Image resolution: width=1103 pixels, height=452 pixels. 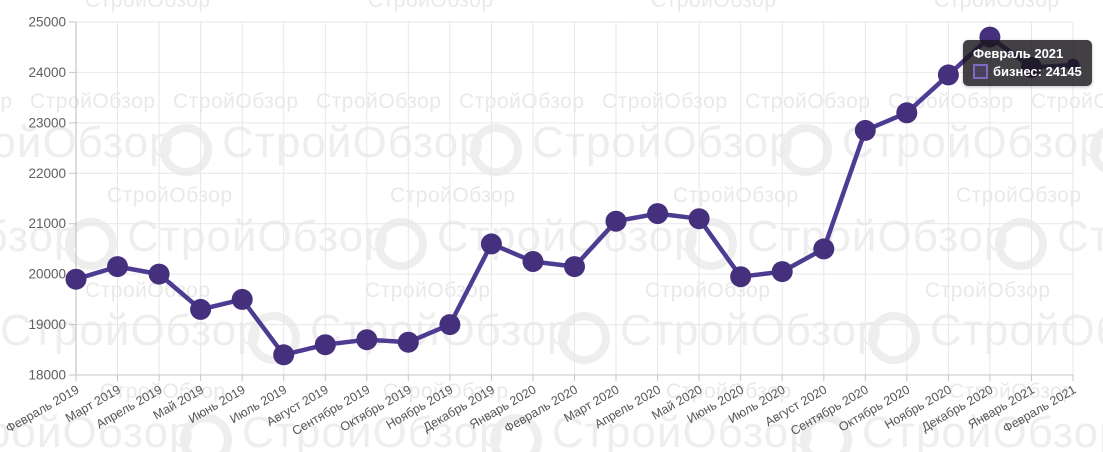 What do you see at coordinates (980, 71) in the screenshot?
I see `series-color-swatch` at bounding box center [980, 71].